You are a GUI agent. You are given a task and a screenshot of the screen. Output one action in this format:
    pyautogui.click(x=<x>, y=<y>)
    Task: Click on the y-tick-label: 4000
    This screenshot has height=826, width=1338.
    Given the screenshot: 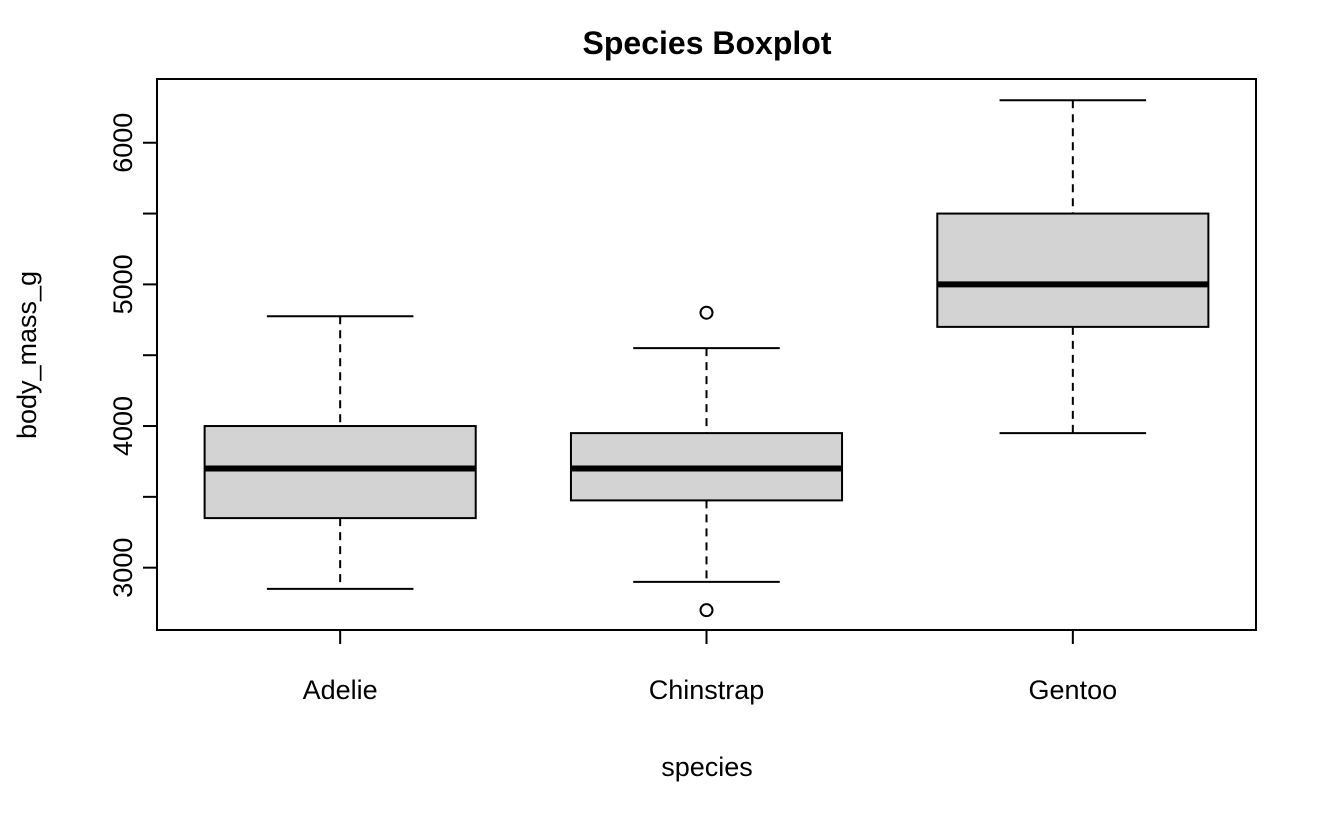 What is the action you would take?
    pyautogui.click(x=123, y=426)
    